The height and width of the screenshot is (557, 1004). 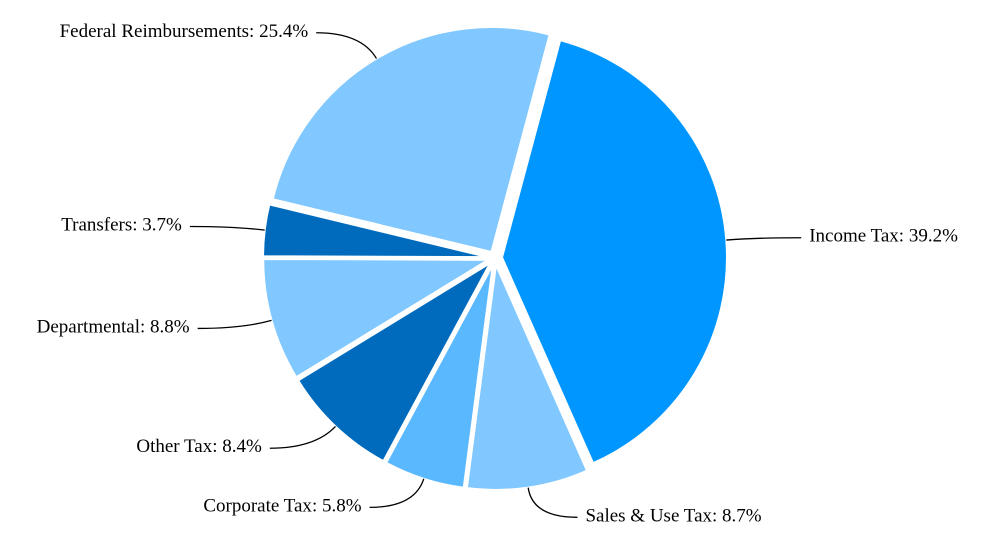 I want to click on slice-category: Sales & Use Tax, so click(x=648, y=516).